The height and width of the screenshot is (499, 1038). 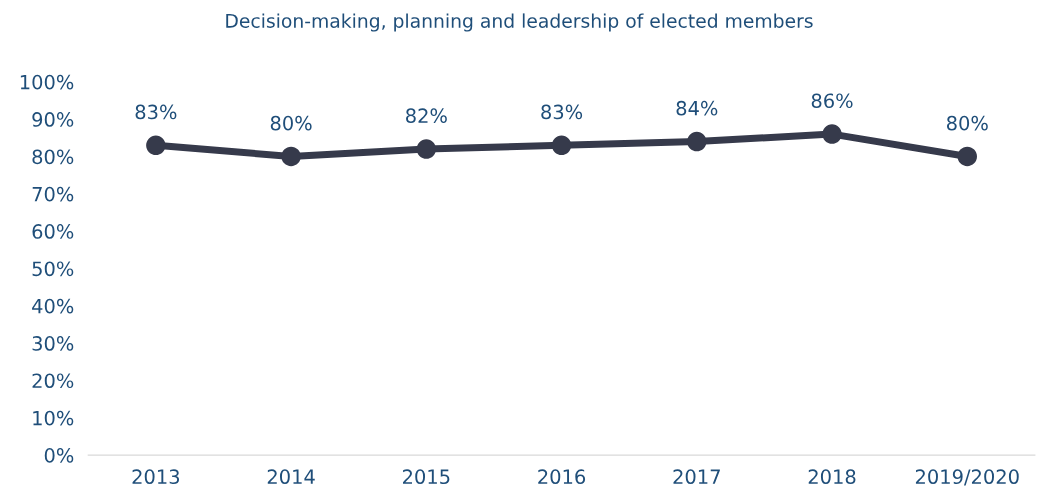 What do you see at coordinates (59, 455) in the screenshot?
I see `y-tick-label: 0%` at bounding box center [59, 455].